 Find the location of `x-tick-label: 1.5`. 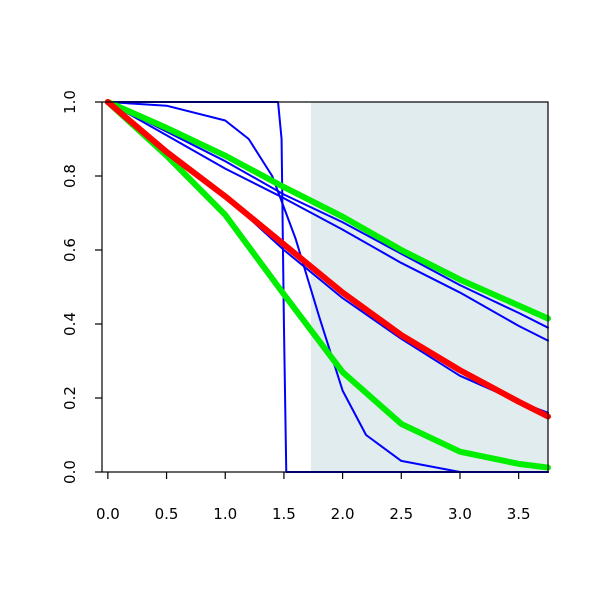

x-tick-label: 1.5 is located at coordinates (284, 514).